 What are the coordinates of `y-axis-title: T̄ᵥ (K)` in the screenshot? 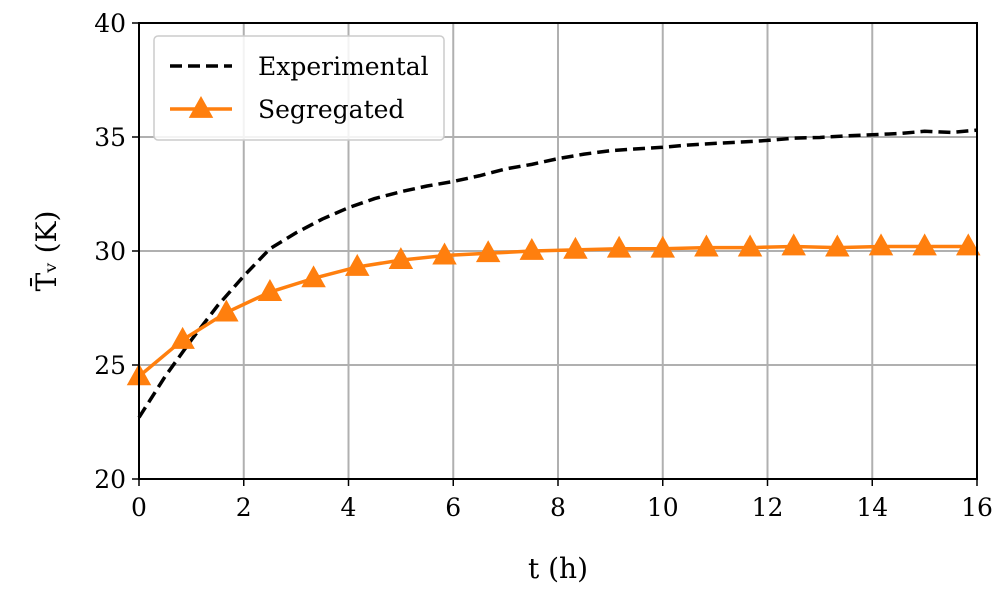 It's located at (46, 251).